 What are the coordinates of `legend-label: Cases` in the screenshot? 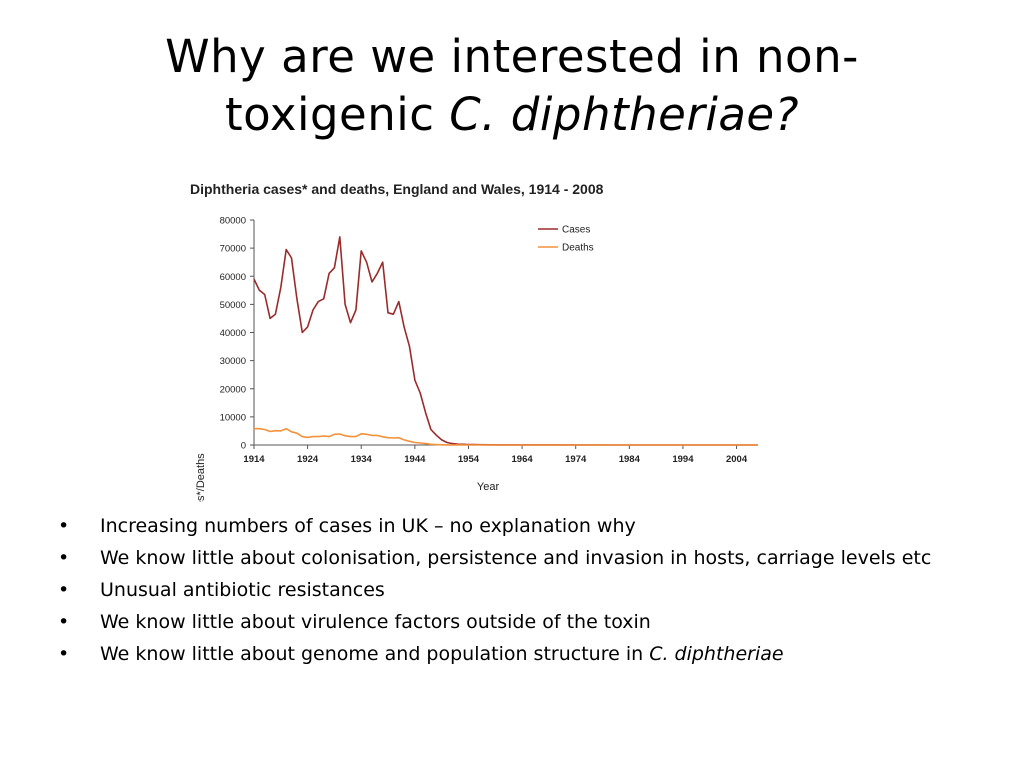 It's located at (576, 230).